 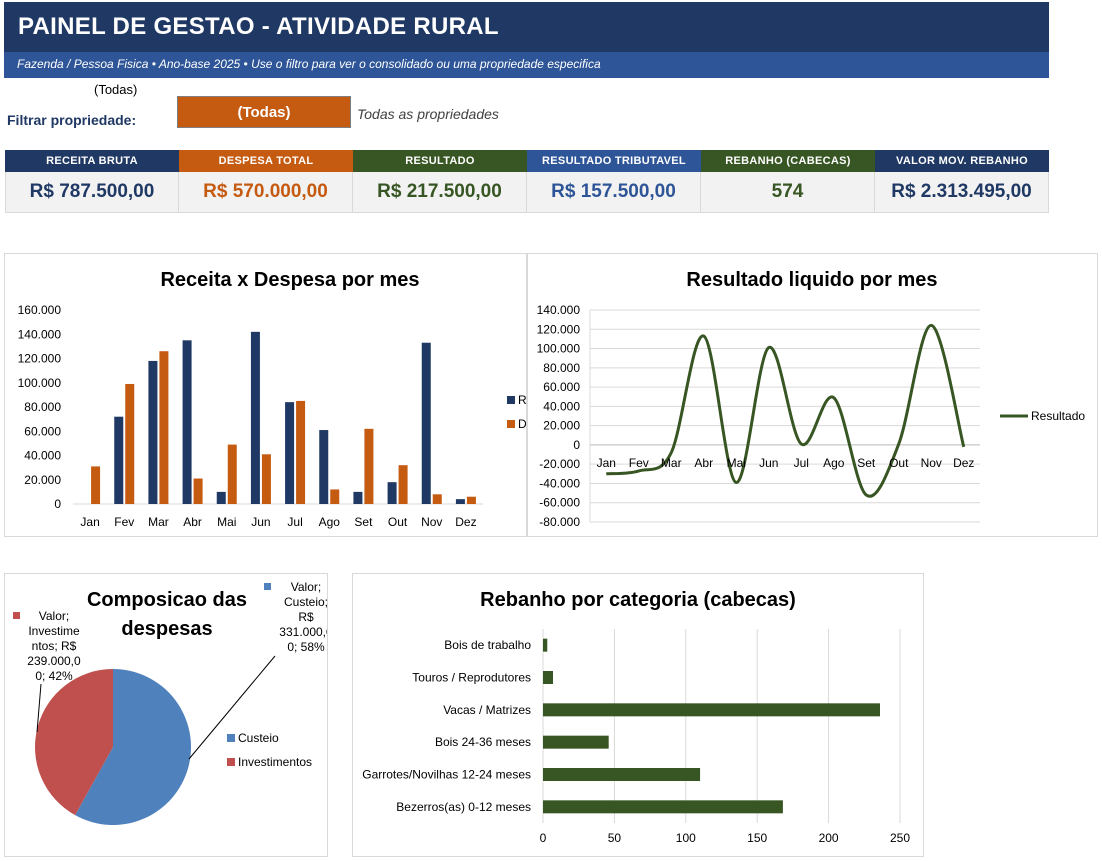 I want to click on legend-label: De, so click(x=522, y=424).